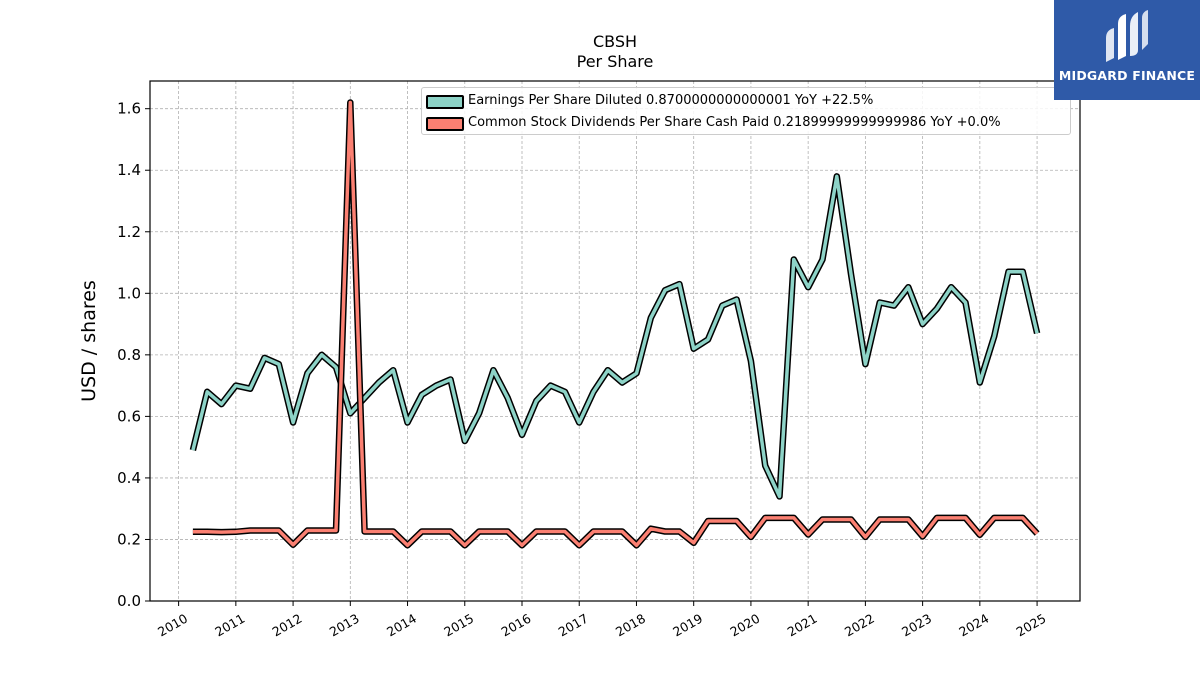 The width and height of the screenshot is (1200, 675). Describe the element at coordinates (287, 625) in the screenshot. I see `x-tick-label: 2012` at that location.